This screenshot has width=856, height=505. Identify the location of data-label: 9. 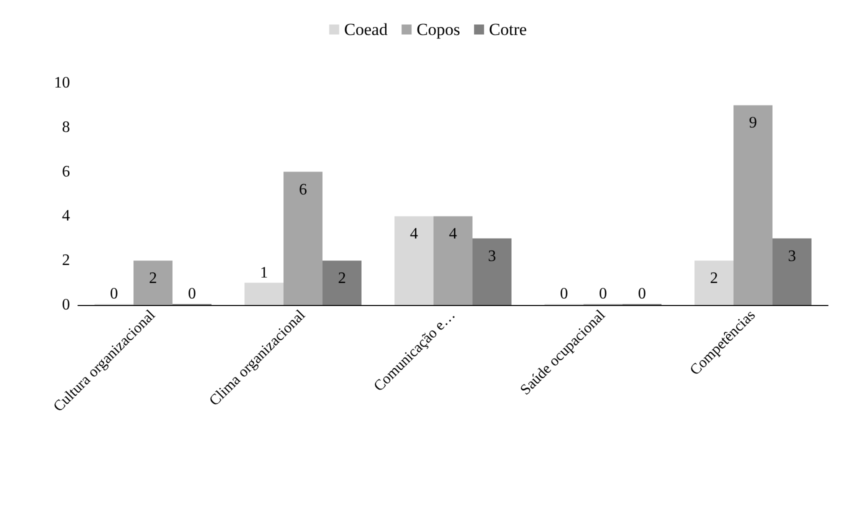
(753, 123).